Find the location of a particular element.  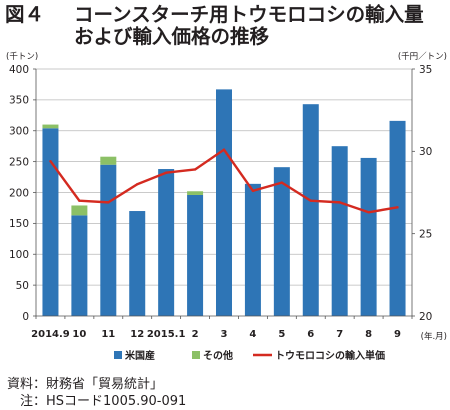

y-right-tick-label: 25 is located at coordinates (425, 234).